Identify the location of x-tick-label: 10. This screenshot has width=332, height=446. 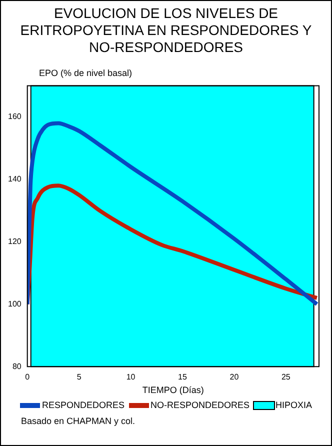
(131, 377).